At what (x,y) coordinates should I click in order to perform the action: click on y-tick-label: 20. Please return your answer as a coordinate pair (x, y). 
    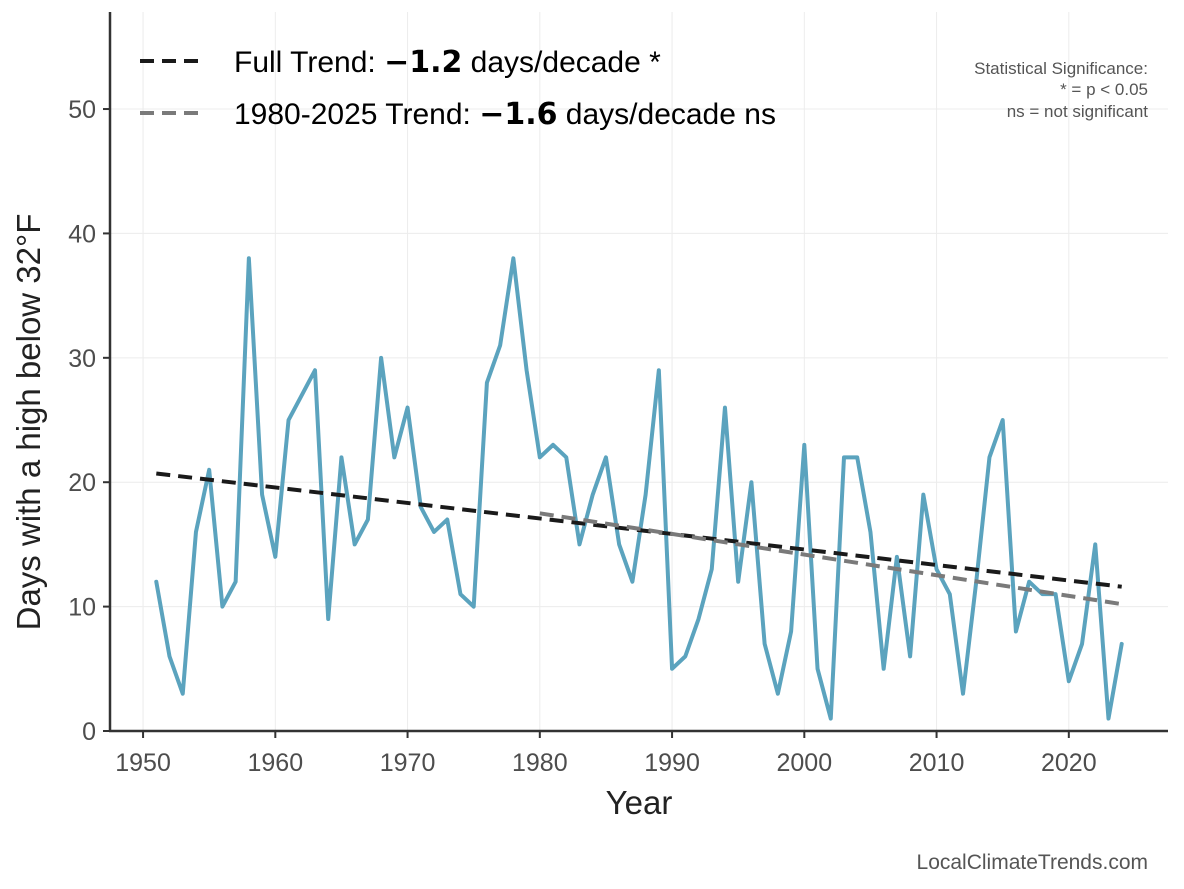
    Looking at the image, I should click on (82, 483).